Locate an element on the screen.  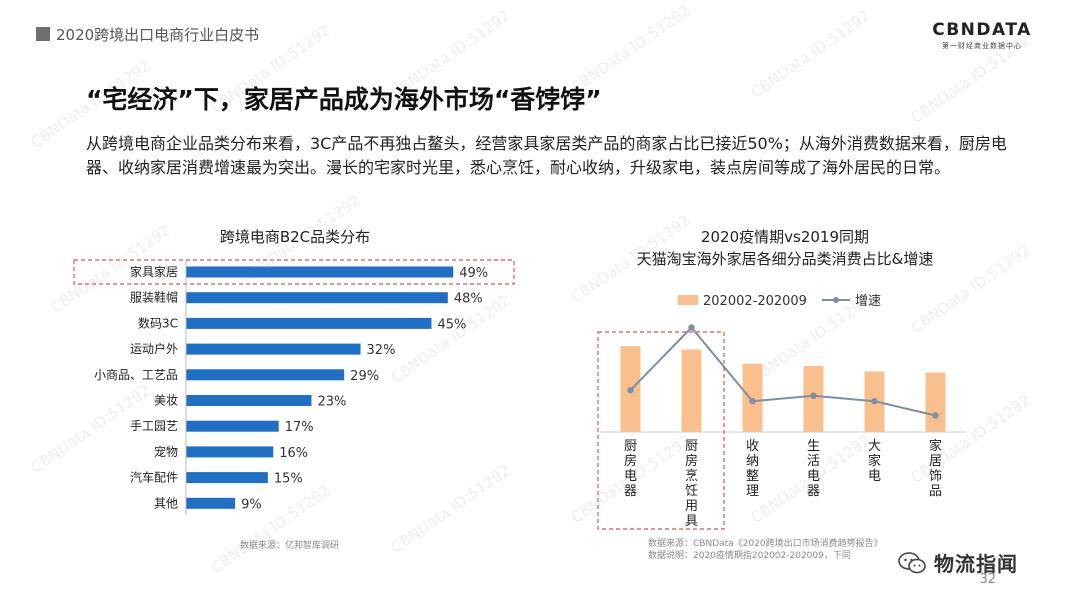
chart2-source-line2: 数据说明：2020疫情期指202002-202009，下同 is located at coordinates (749, 556).